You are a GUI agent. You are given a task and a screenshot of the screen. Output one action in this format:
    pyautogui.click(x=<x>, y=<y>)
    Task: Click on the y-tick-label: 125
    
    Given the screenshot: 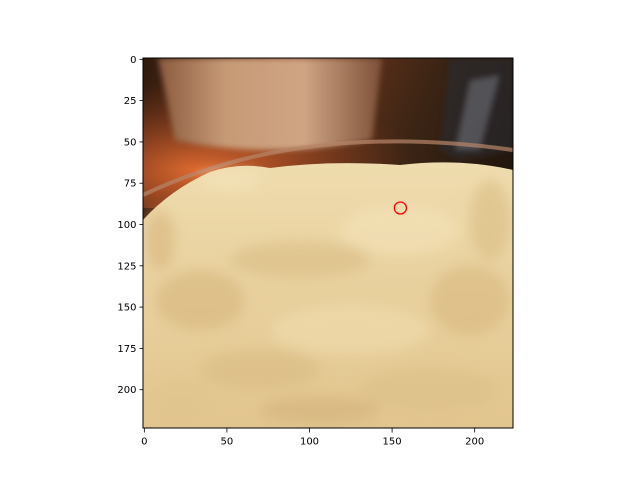 What is the action you would take?
    pyautogui.click(x=126, y=266)
    